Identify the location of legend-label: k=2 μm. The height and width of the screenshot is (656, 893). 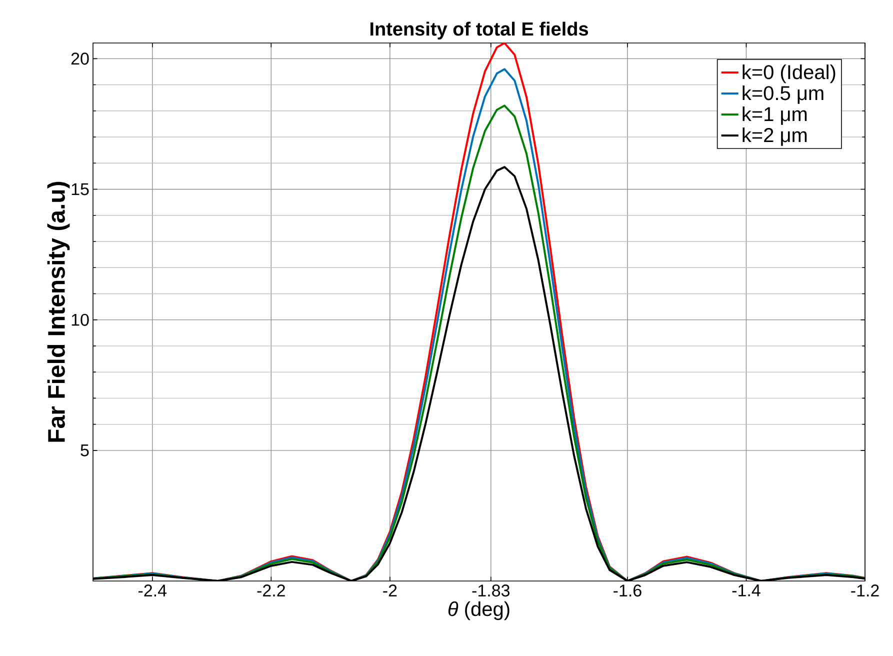
(774, 137).